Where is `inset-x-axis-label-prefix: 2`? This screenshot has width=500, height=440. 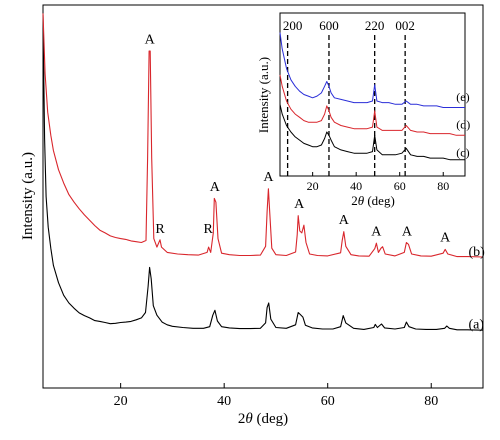 inset-x-axis-label-prefix: 2 is located at coordinates (354, 200).